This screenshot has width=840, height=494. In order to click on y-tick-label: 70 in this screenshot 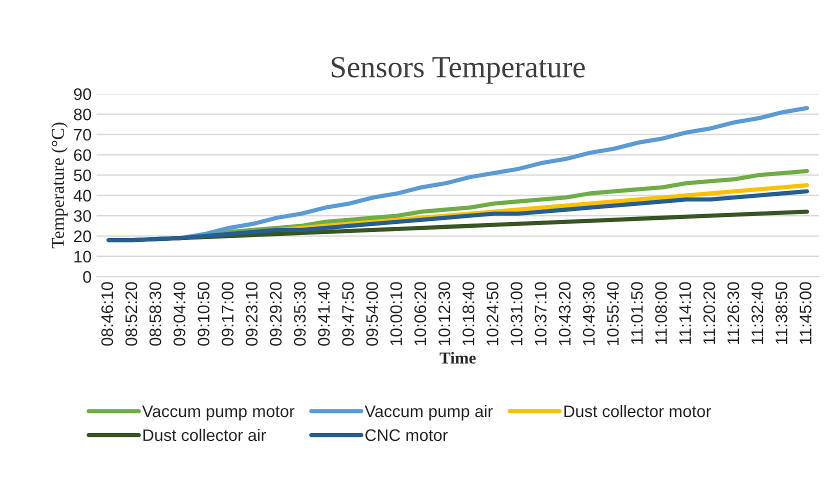, I will do `click(83, 134)`.